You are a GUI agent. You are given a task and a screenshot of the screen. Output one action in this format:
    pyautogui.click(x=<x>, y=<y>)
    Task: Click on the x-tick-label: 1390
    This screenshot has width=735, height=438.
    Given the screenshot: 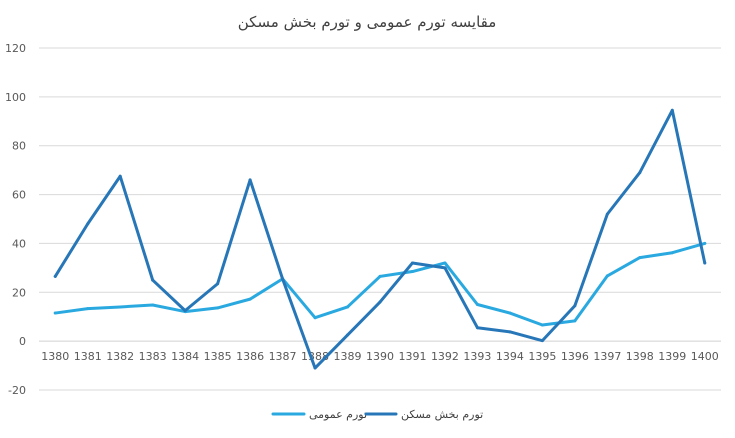 What is the action you would take?
    pyautogui.click(x=380, y=356)
    